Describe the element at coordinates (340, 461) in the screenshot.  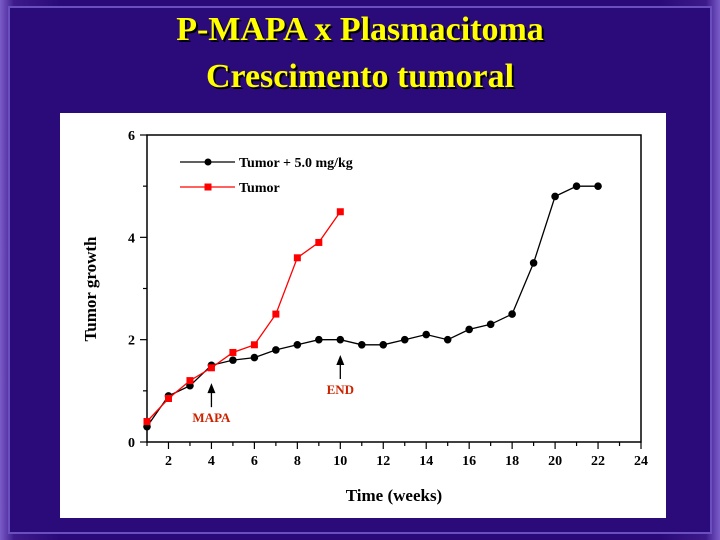
I see `x-tick-label: 10` at that location.